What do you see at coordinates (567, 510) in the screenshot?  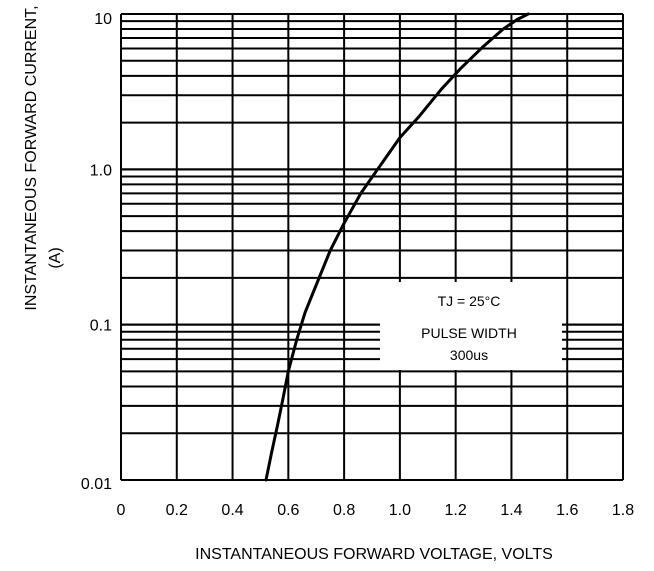 I see `x-tick-label-8: 1.6` at bounding box center [567, 510].